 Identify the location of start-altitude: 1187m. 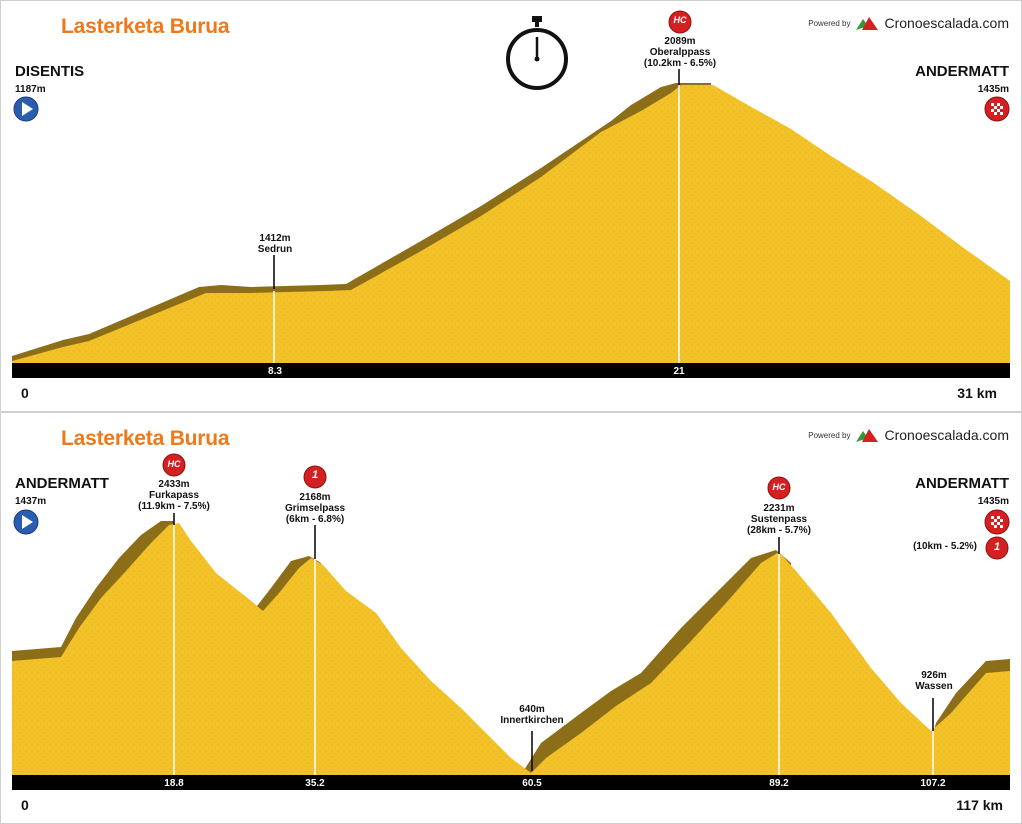
(30, 89).